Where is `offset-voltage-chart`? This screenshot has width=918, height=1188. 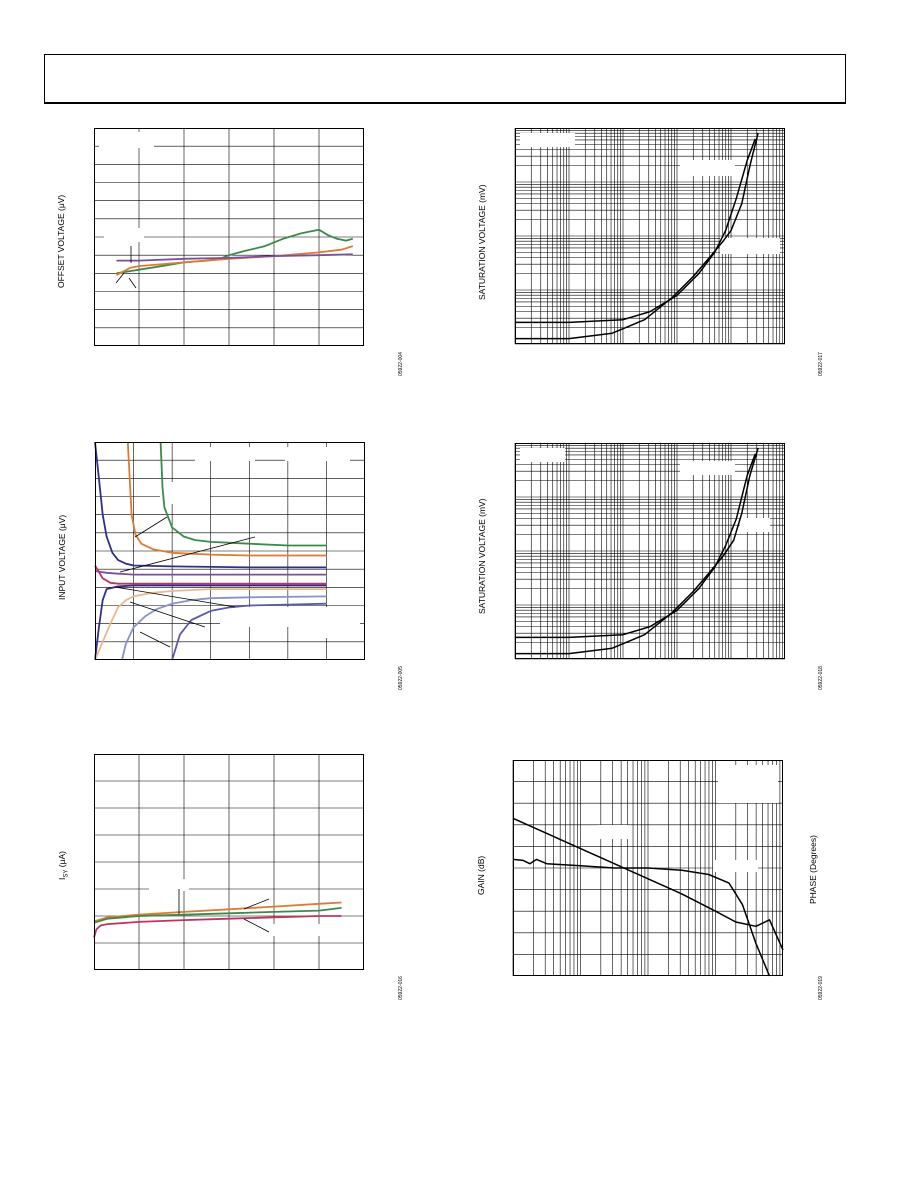
offset-voltage-chart is located at coordinates (229, 237).